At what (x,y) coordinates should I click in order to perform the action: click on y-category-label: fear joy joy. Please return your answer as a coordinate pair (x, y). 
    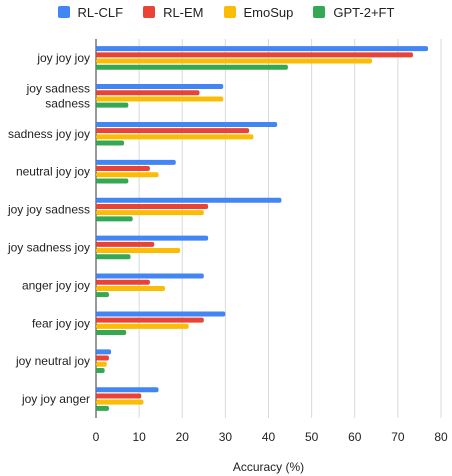
    Looking at the image, I should click on (61, 323).